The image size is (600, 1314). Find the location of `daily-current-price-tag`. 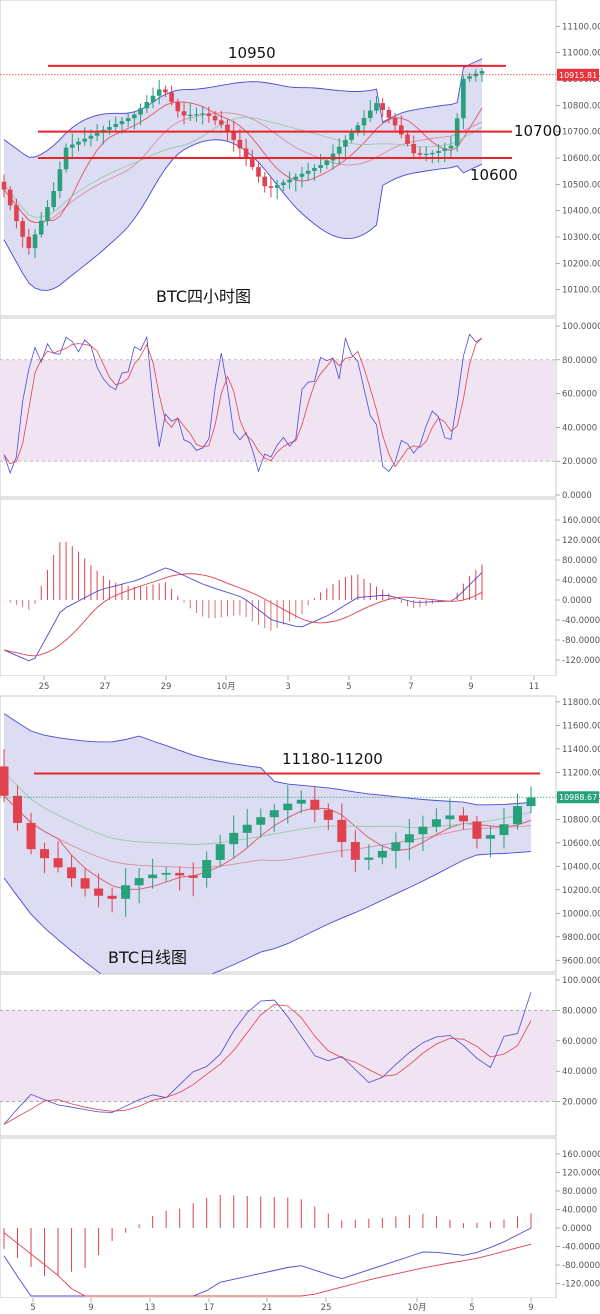

daily-current-price-tag is located at coordinates (578, 797).